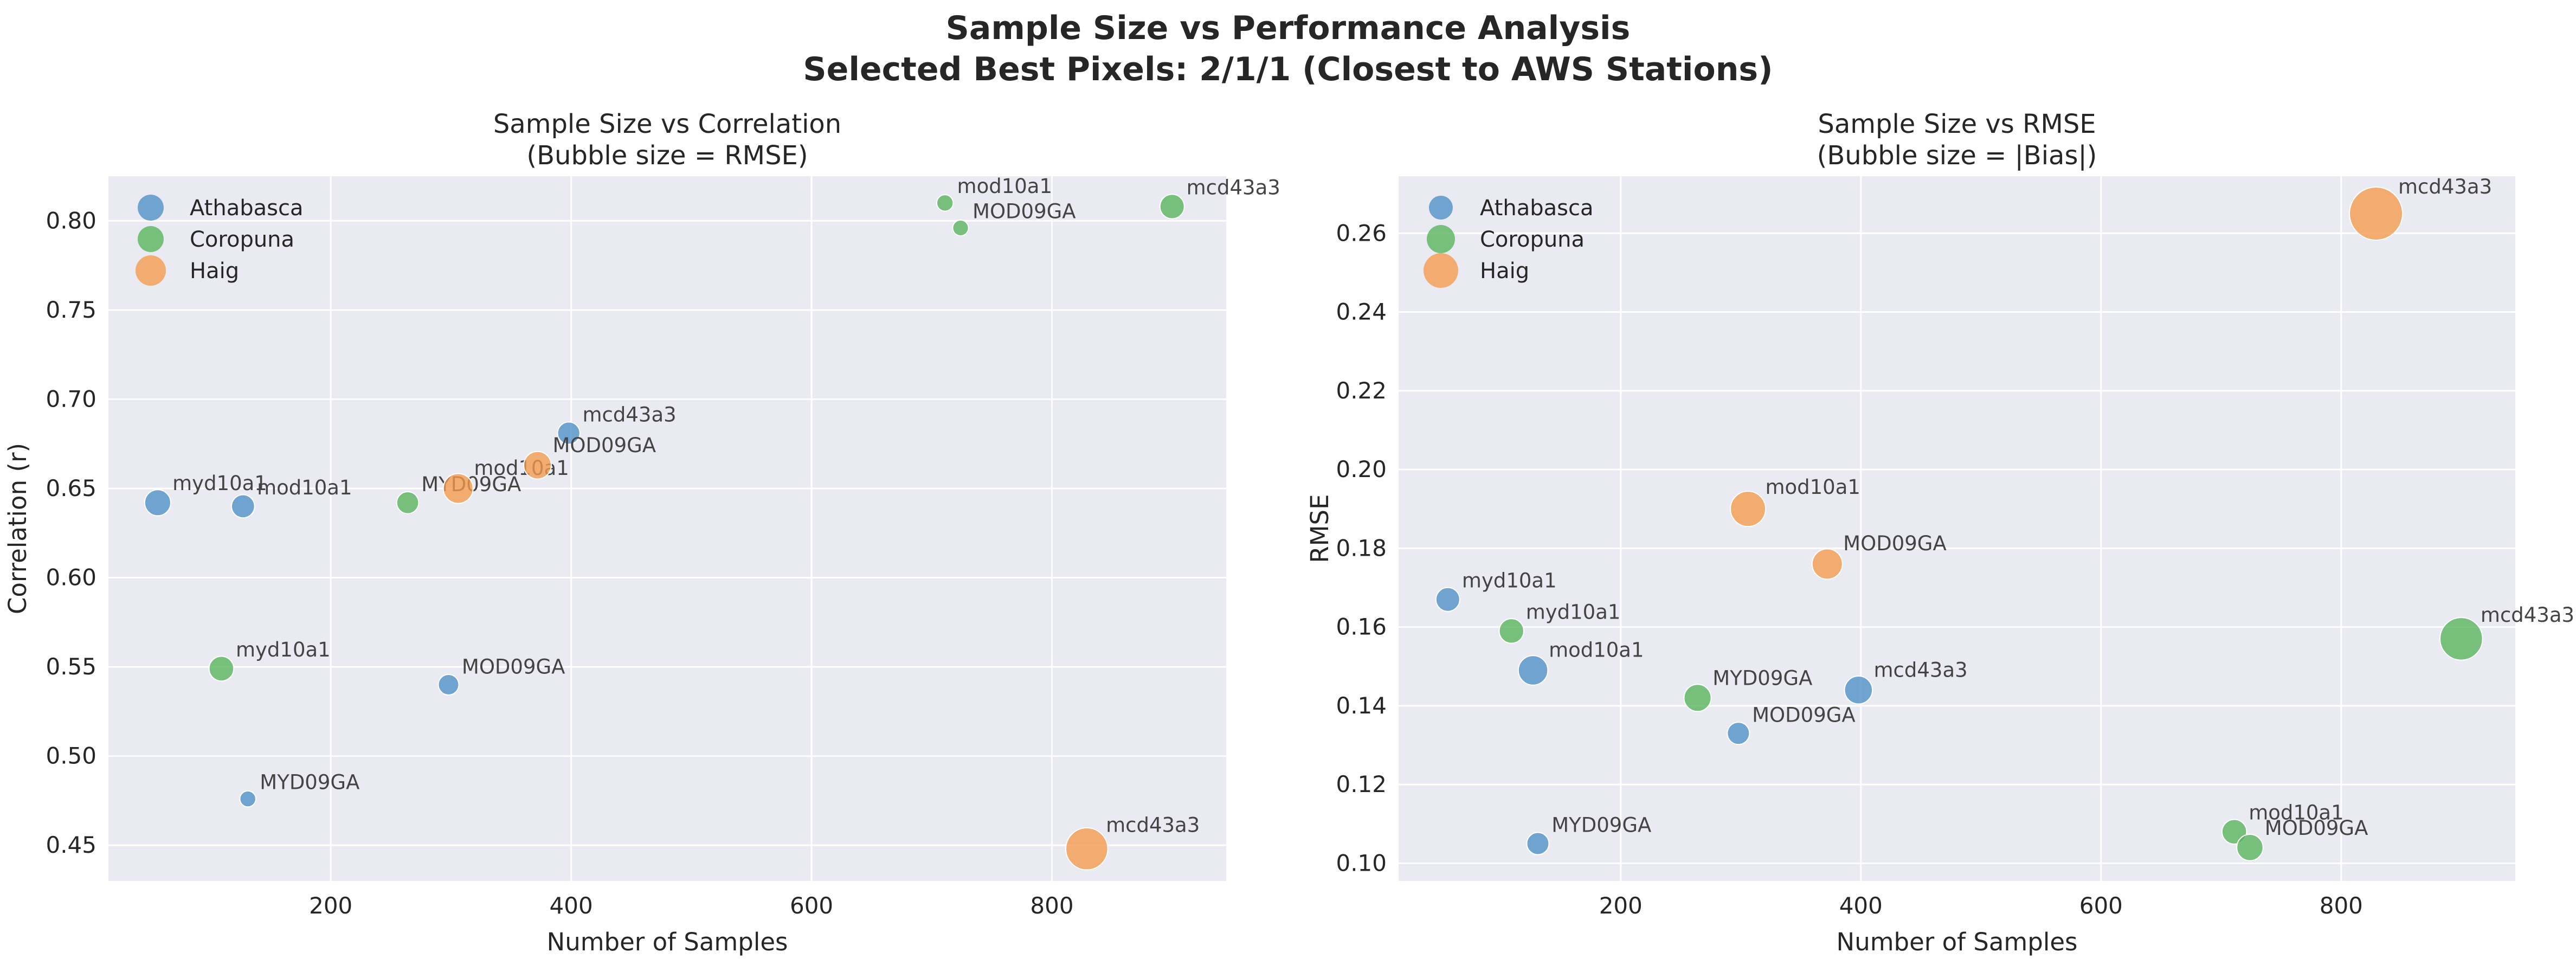 Image resolution: width=2576 pixels, height=965 pixels. I want to click on y-tick-label: 0.60, so click(71, 577).